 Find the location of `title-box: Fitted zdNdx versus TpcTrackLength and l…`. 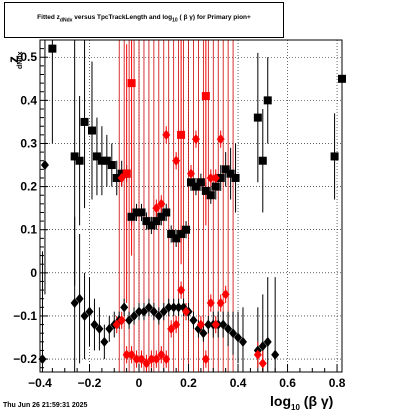

title-box: Fitted zdNdx versus TpcTrackLength and l… is located at coordinates (144, 20).